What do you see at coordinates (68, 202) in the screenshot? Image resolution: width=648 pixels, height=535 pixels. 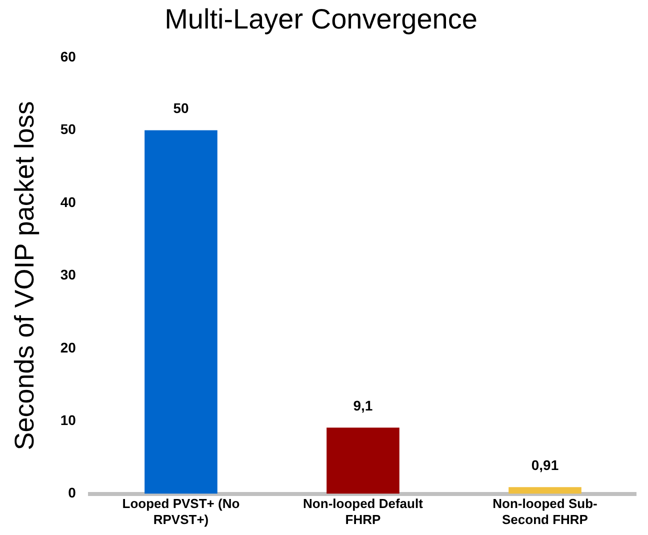 I see `y-tick-label: 40` at bounding box center [68, 202].